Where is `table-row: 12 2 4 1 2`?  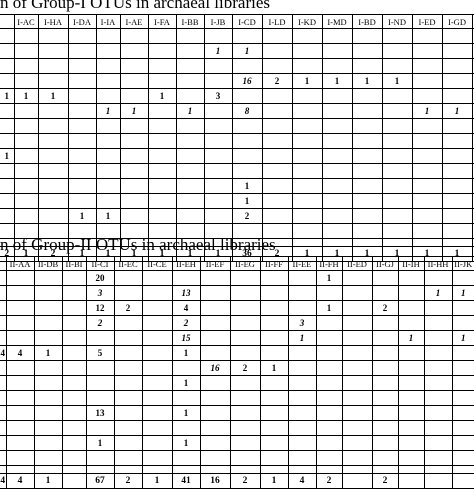 table-row: 12 2 4 1 2 is located at coordinates (237, 308).